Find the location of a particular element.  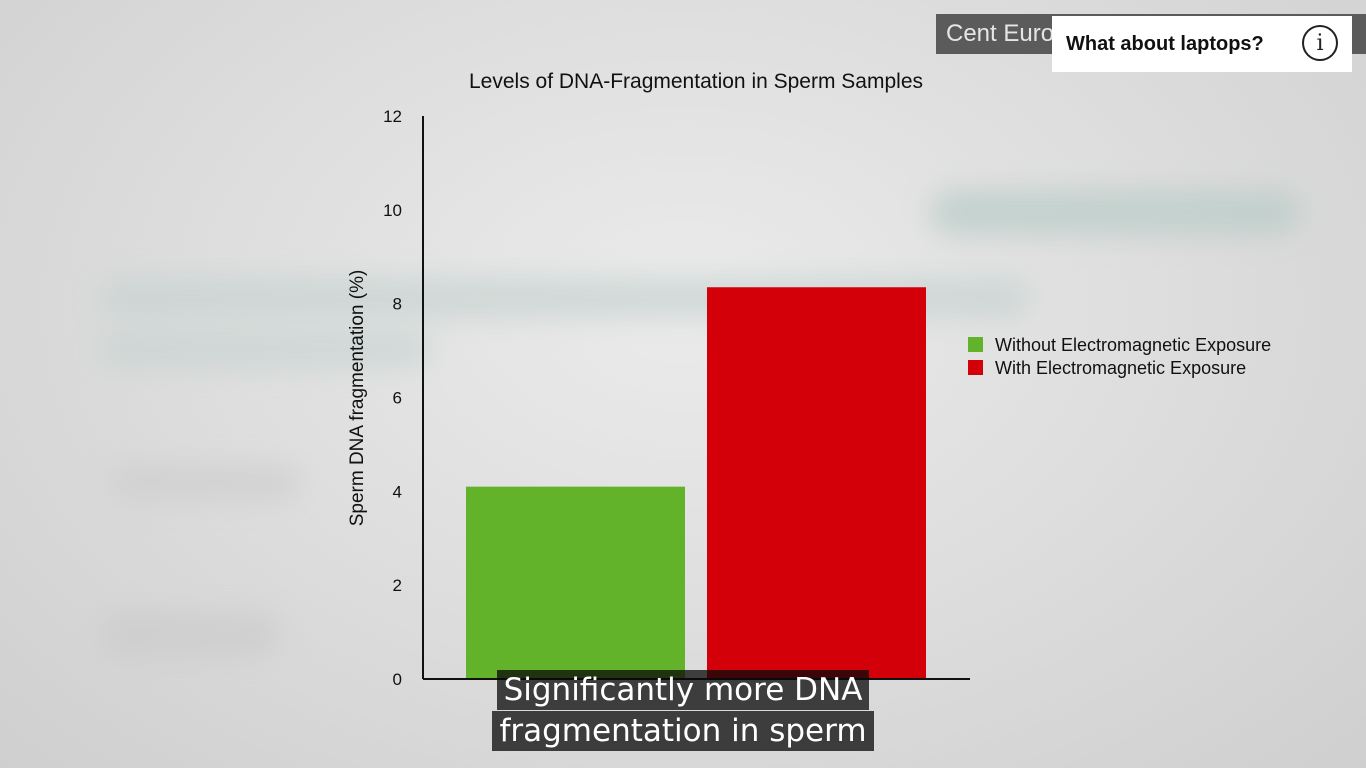

y-tick-label: 4 is located at coordinates (397, 491).